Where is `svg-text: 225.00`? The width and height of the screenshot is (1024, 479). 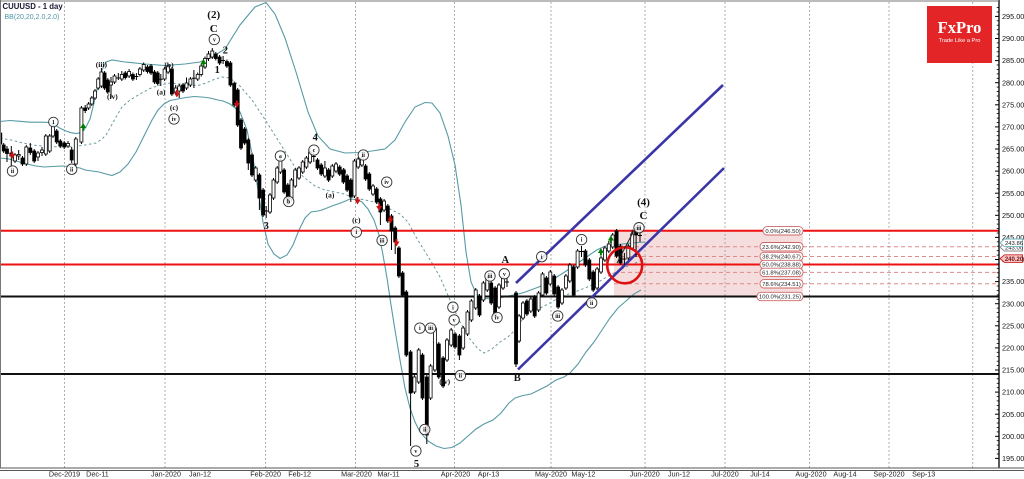
svg-text: 225.00 is located at coordinates (1013, 325).